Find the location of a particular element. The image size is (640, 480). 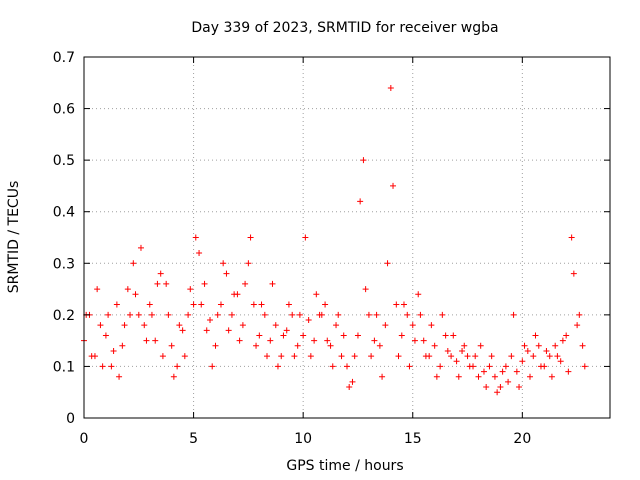

y-tick-label: 0.2 is located at coordinates (64, 316).